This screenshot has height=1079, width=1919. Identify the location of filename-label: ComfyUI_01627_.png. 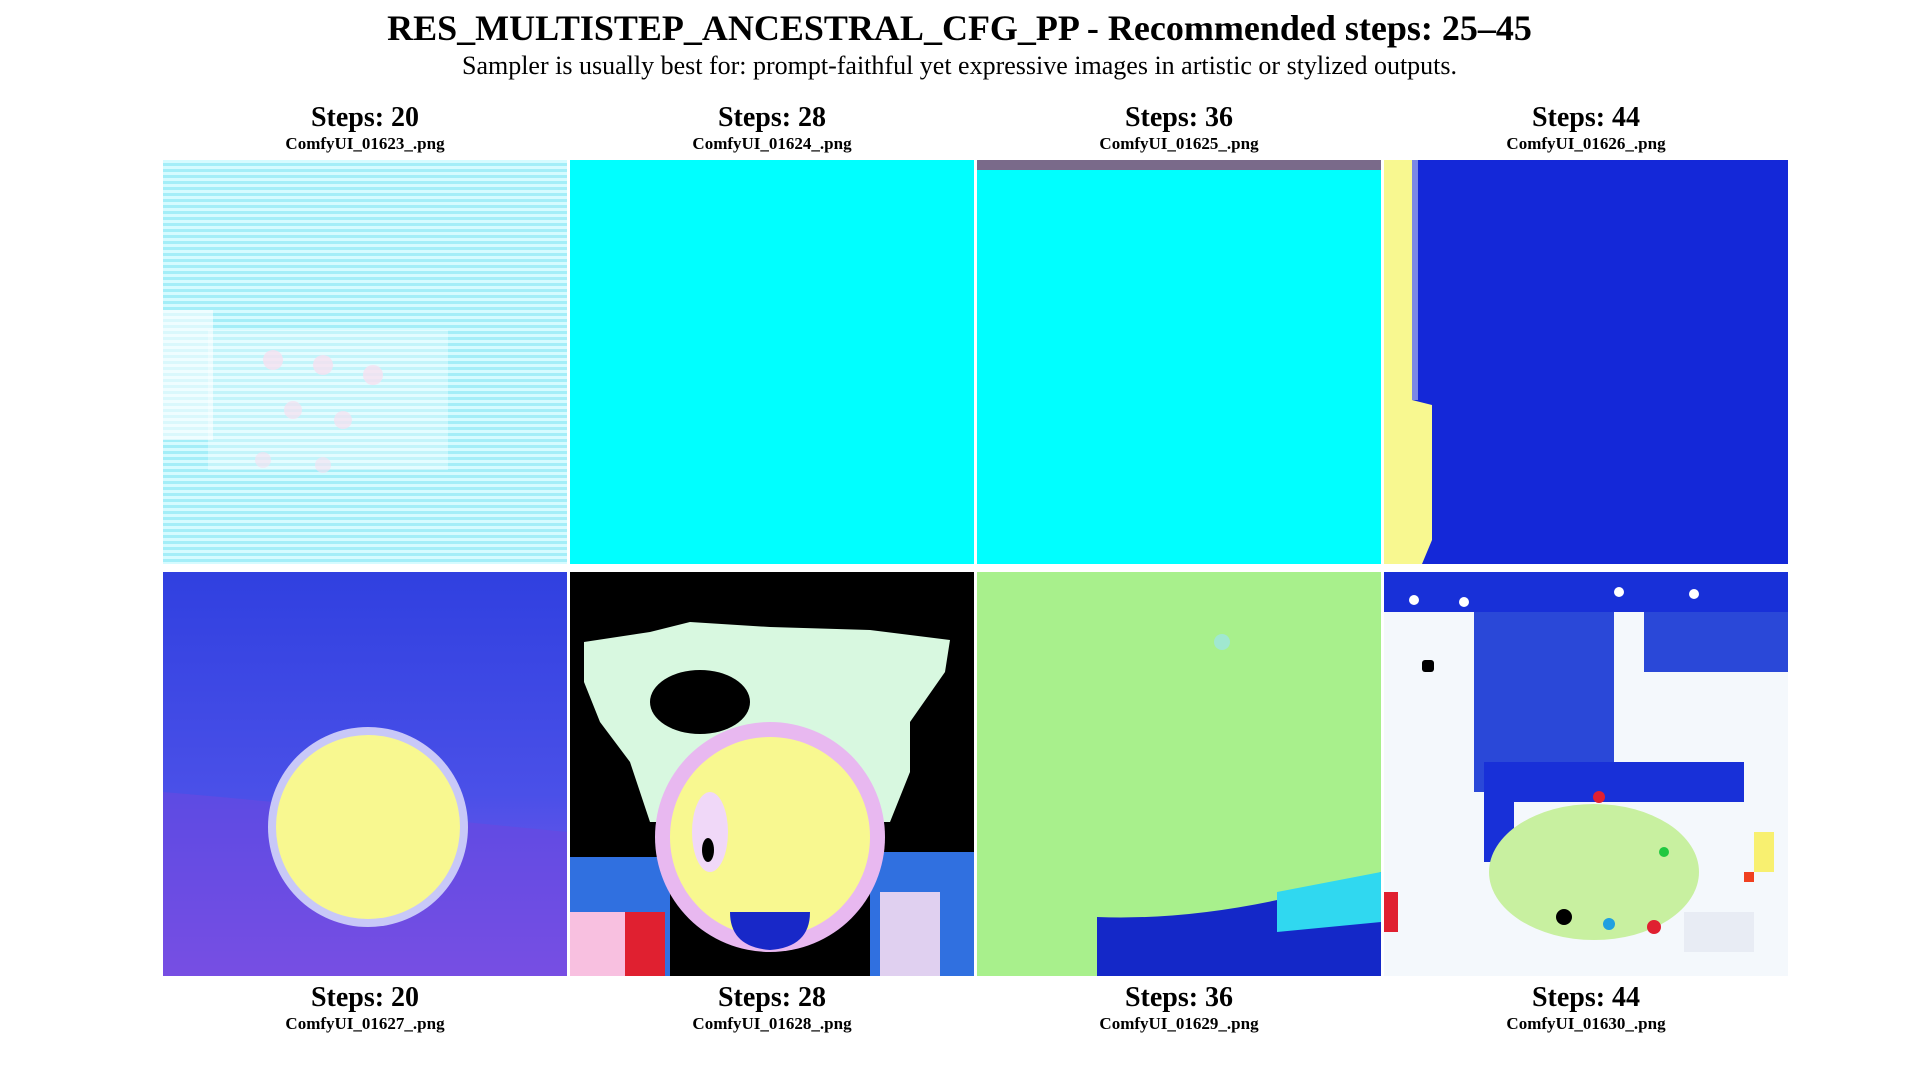
(365, 1023).